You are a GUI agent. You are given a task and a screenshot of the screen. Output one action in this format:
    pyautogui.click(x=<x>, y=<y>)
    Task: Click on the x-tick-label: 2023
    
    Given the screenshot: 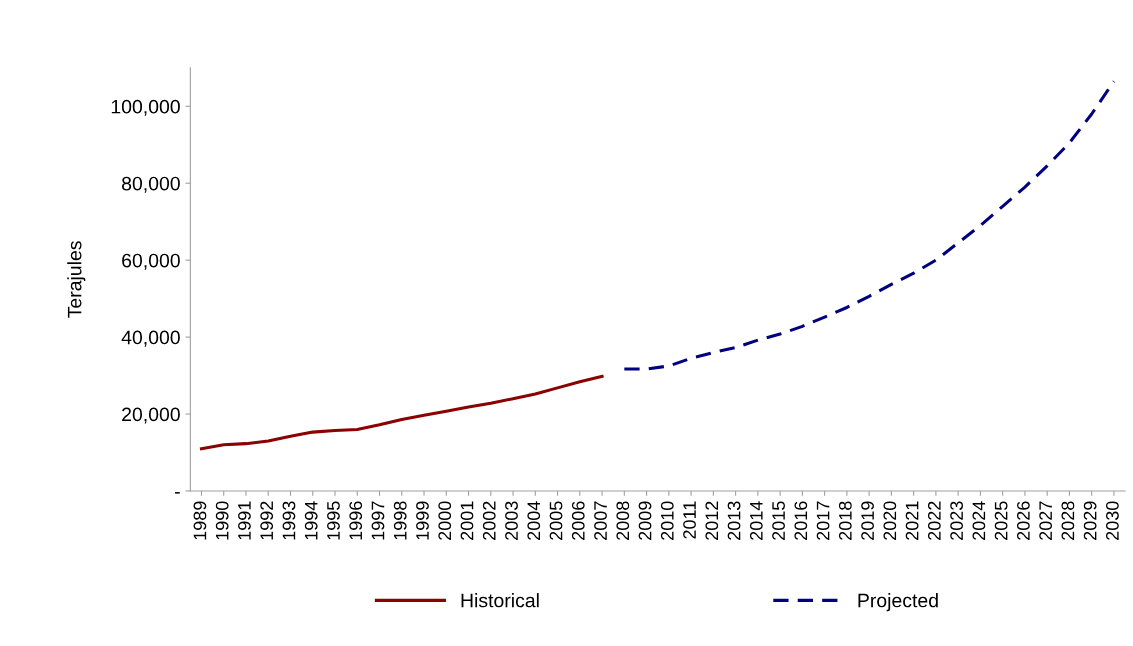 What is the action you would take?
    pyautogui.click(x=956, y=520)
    